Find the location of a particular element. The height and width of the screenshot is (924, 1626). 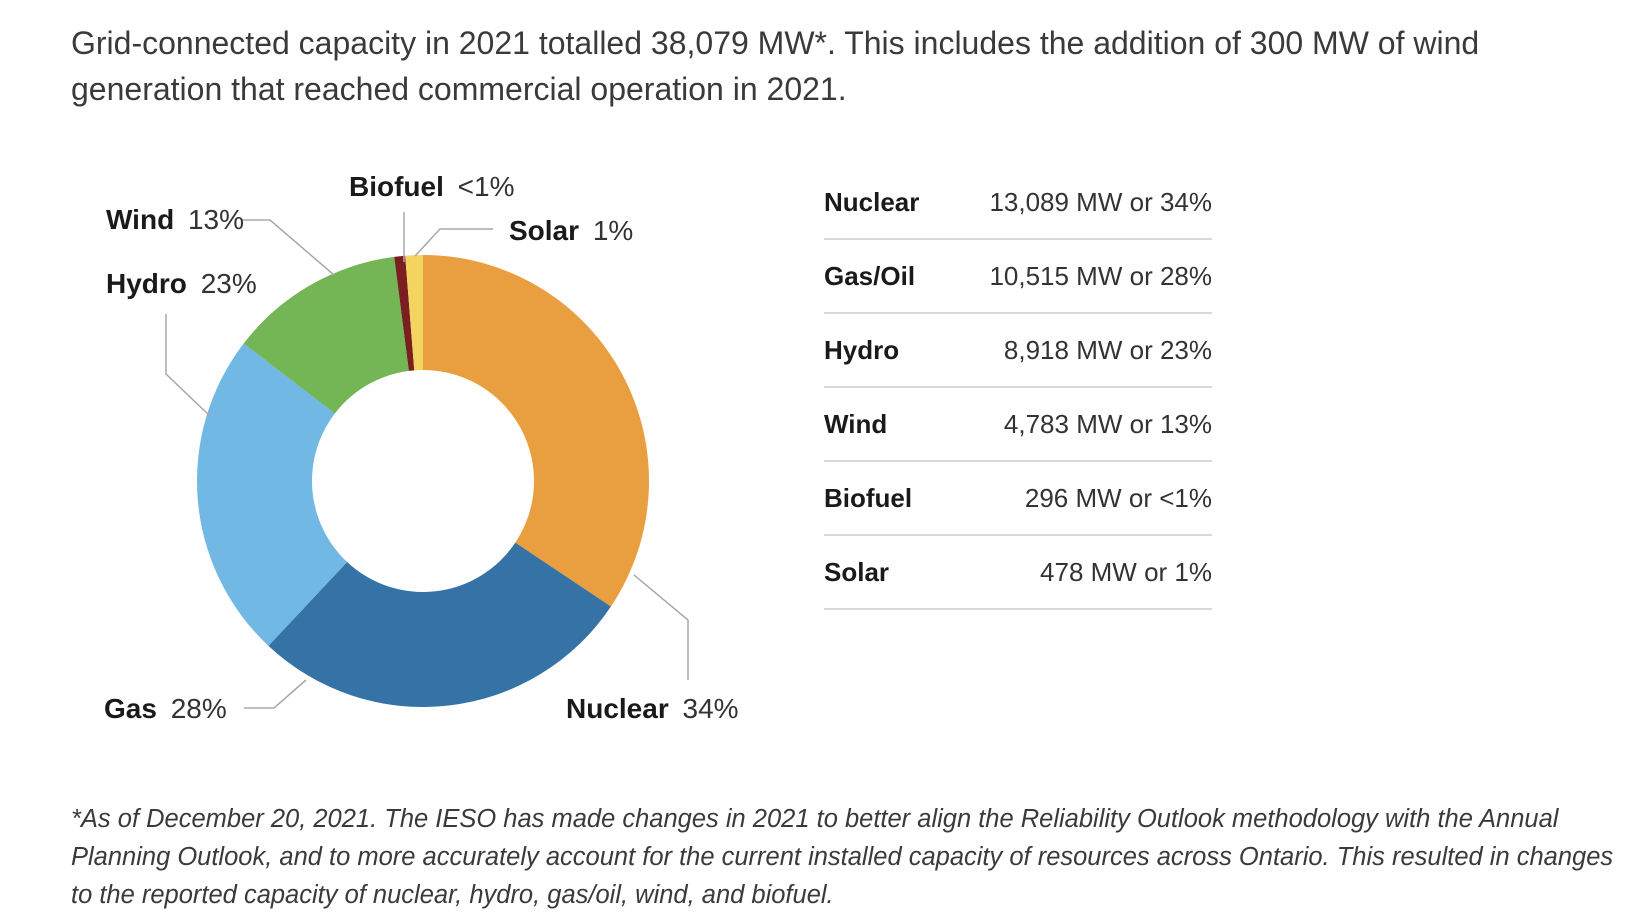

leader-line-hydro is located at coordinates (188, 366).